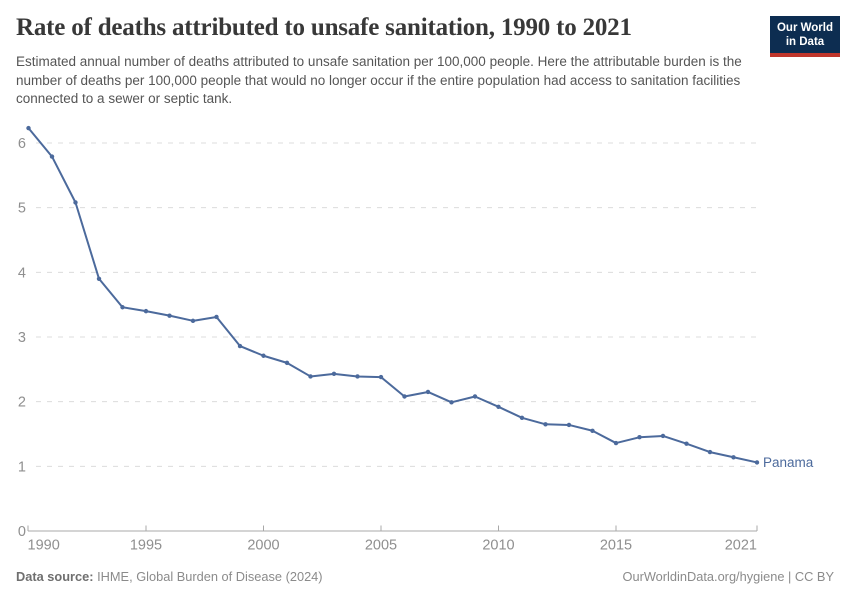 This screenshot has height=600, width=850. I want to click on data-source-label: Data source:, so click(55, 576).